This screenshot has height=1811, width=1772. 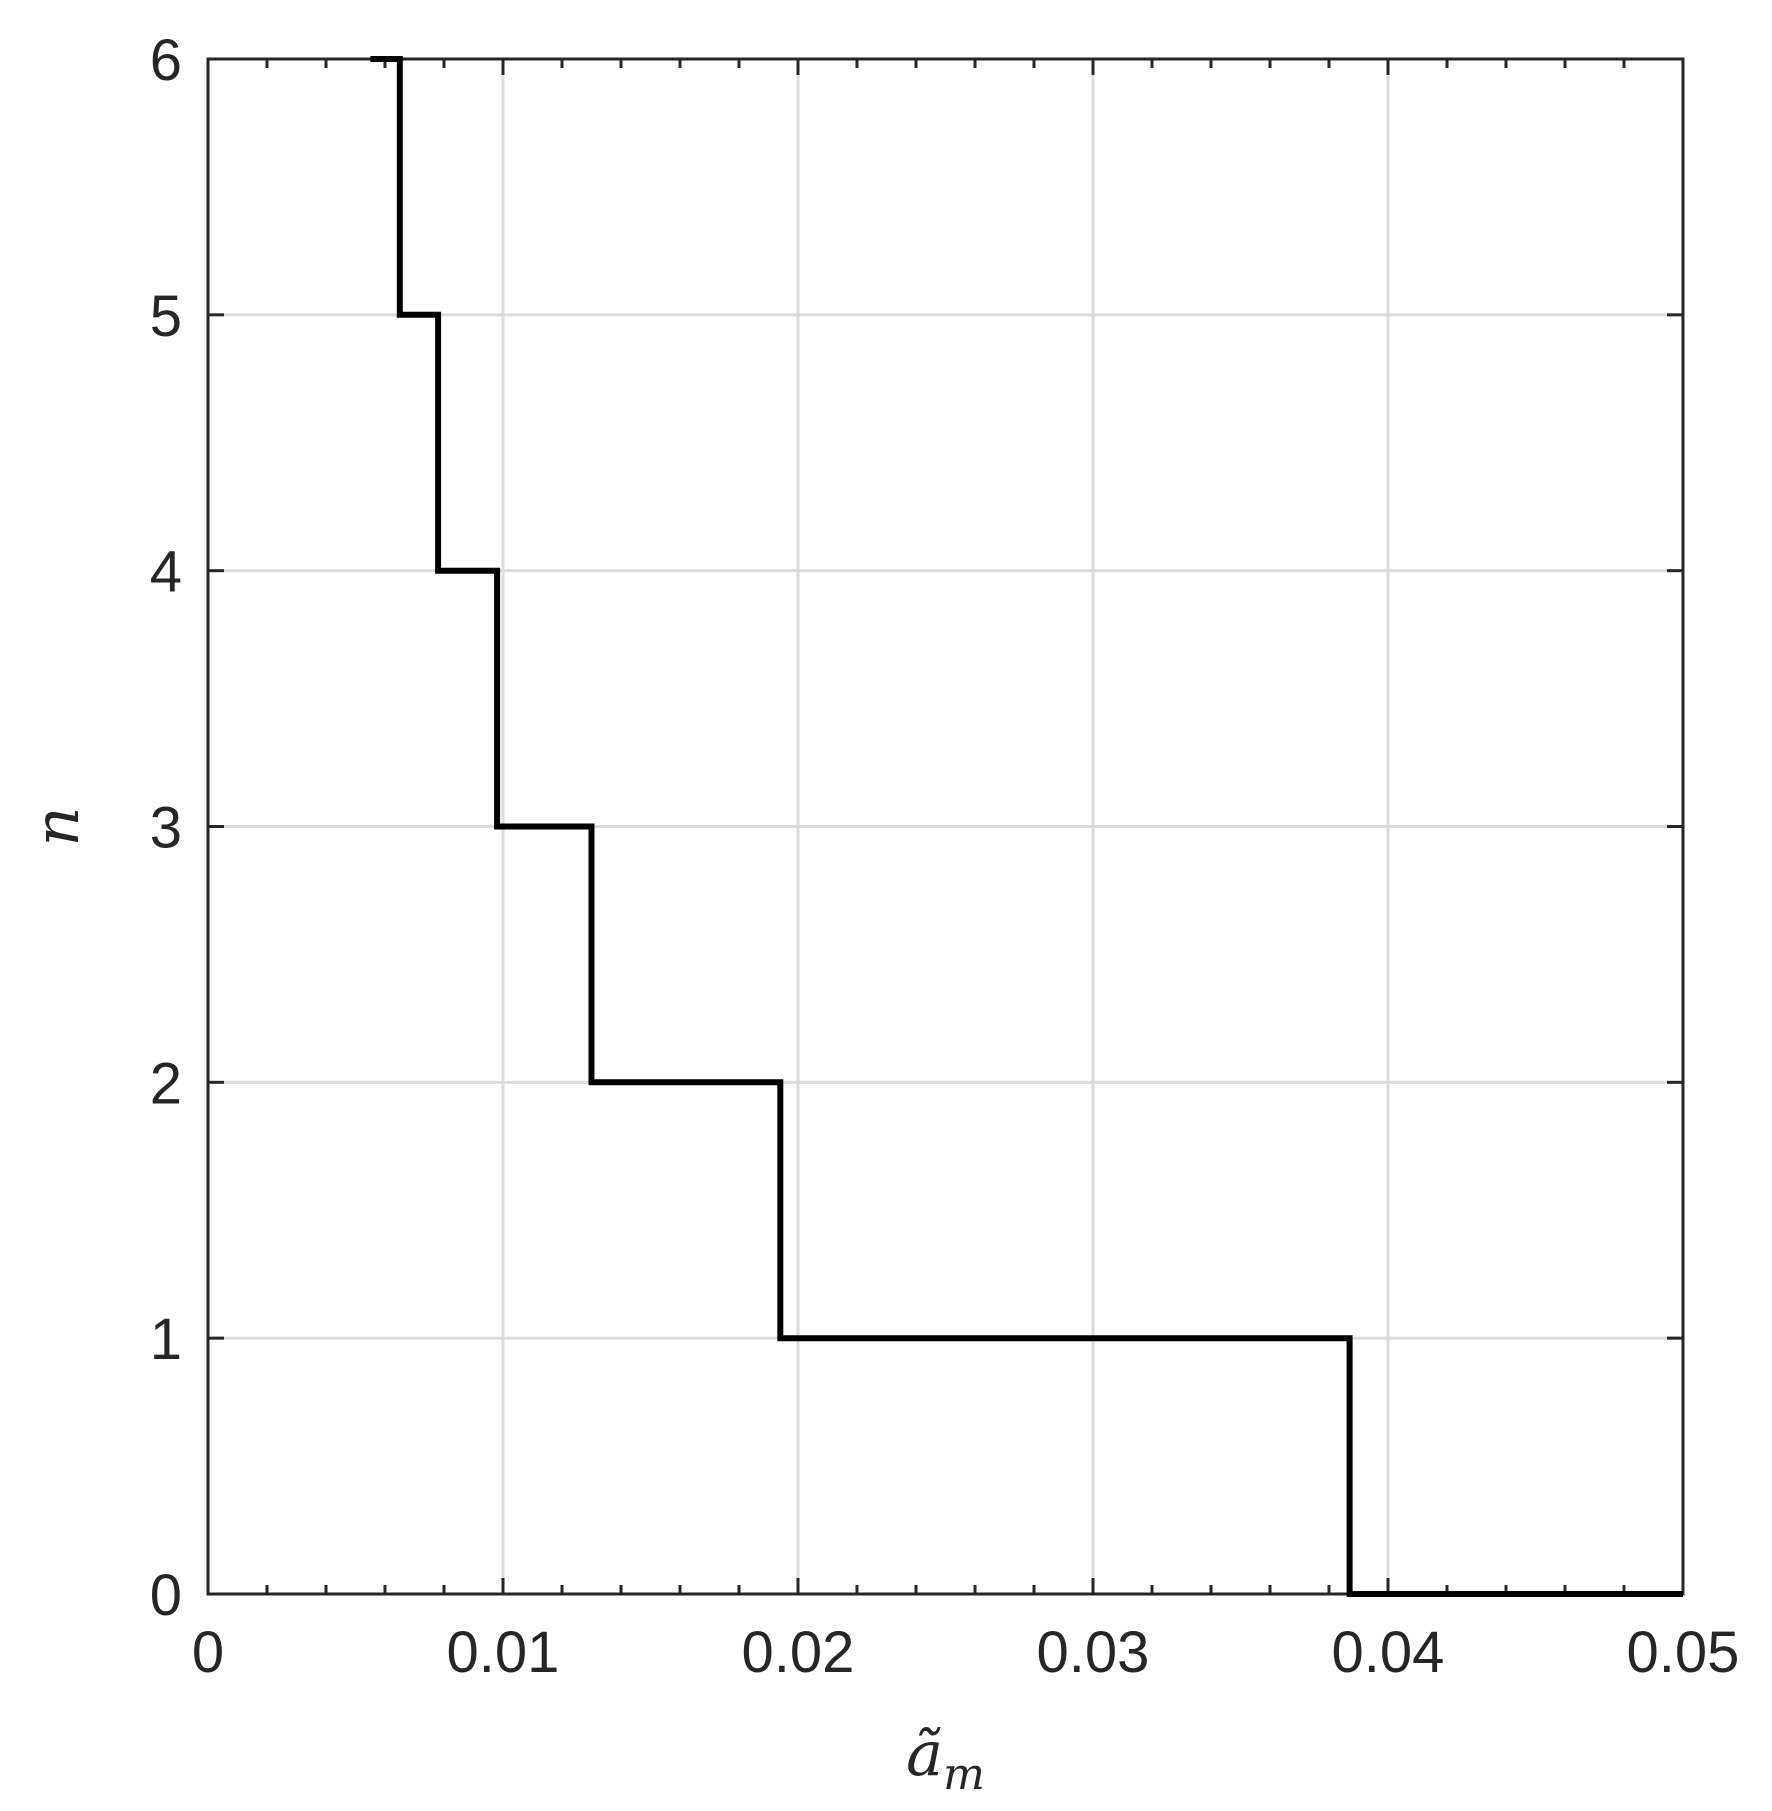 What do you see at coordinates (166, 1083) in the screenshot?
I see `y-tick-label: 2` at bounding box center [166, 1083].